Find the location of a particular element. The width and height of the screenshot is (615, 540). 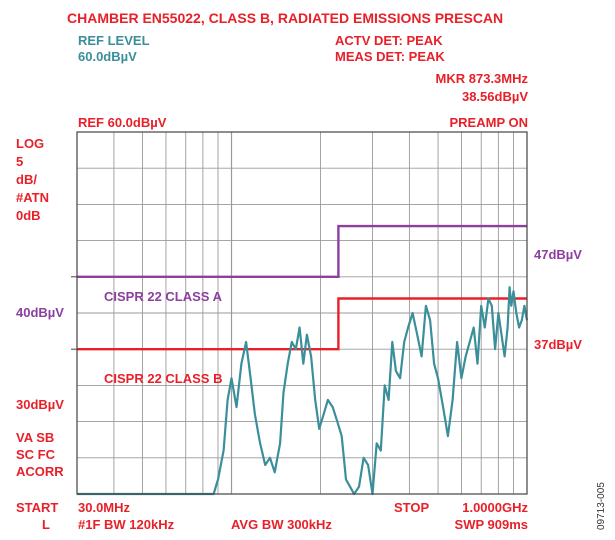

scale-line: #ATN is located at coordinates (32, 197).